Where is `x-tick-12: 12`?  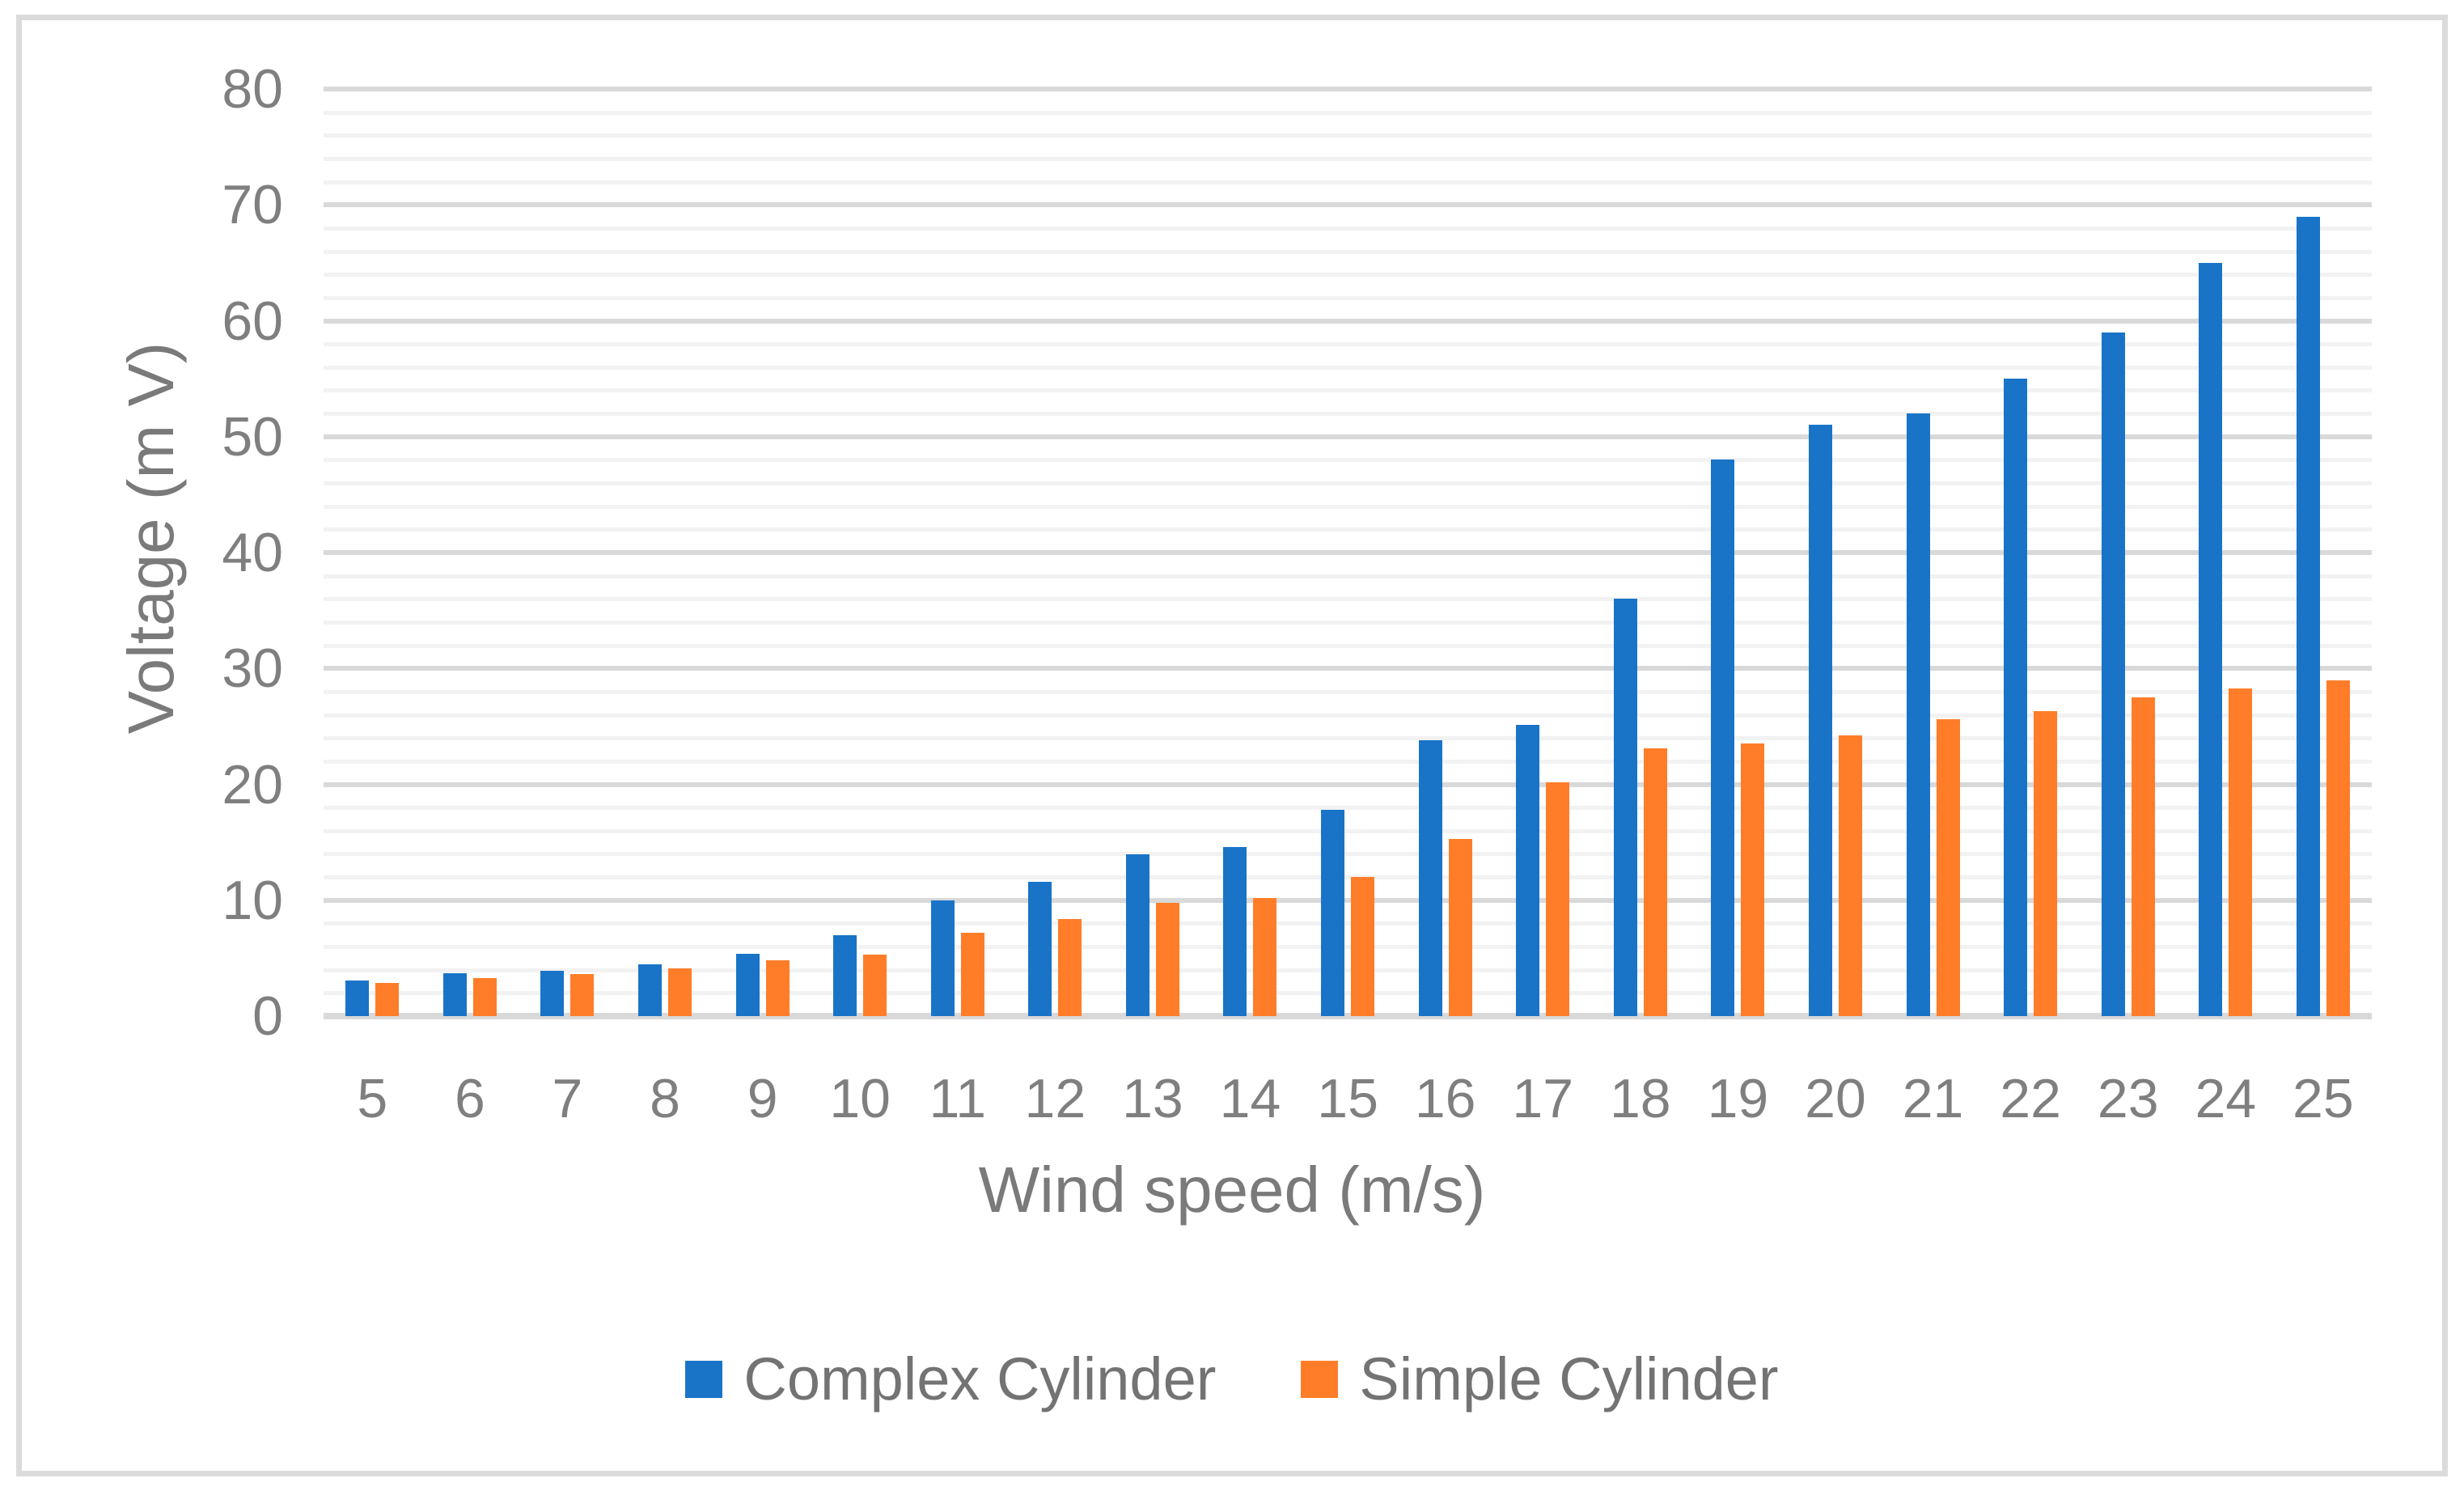
x-tick-12: 12 is located at coordinates (1055, 1098).